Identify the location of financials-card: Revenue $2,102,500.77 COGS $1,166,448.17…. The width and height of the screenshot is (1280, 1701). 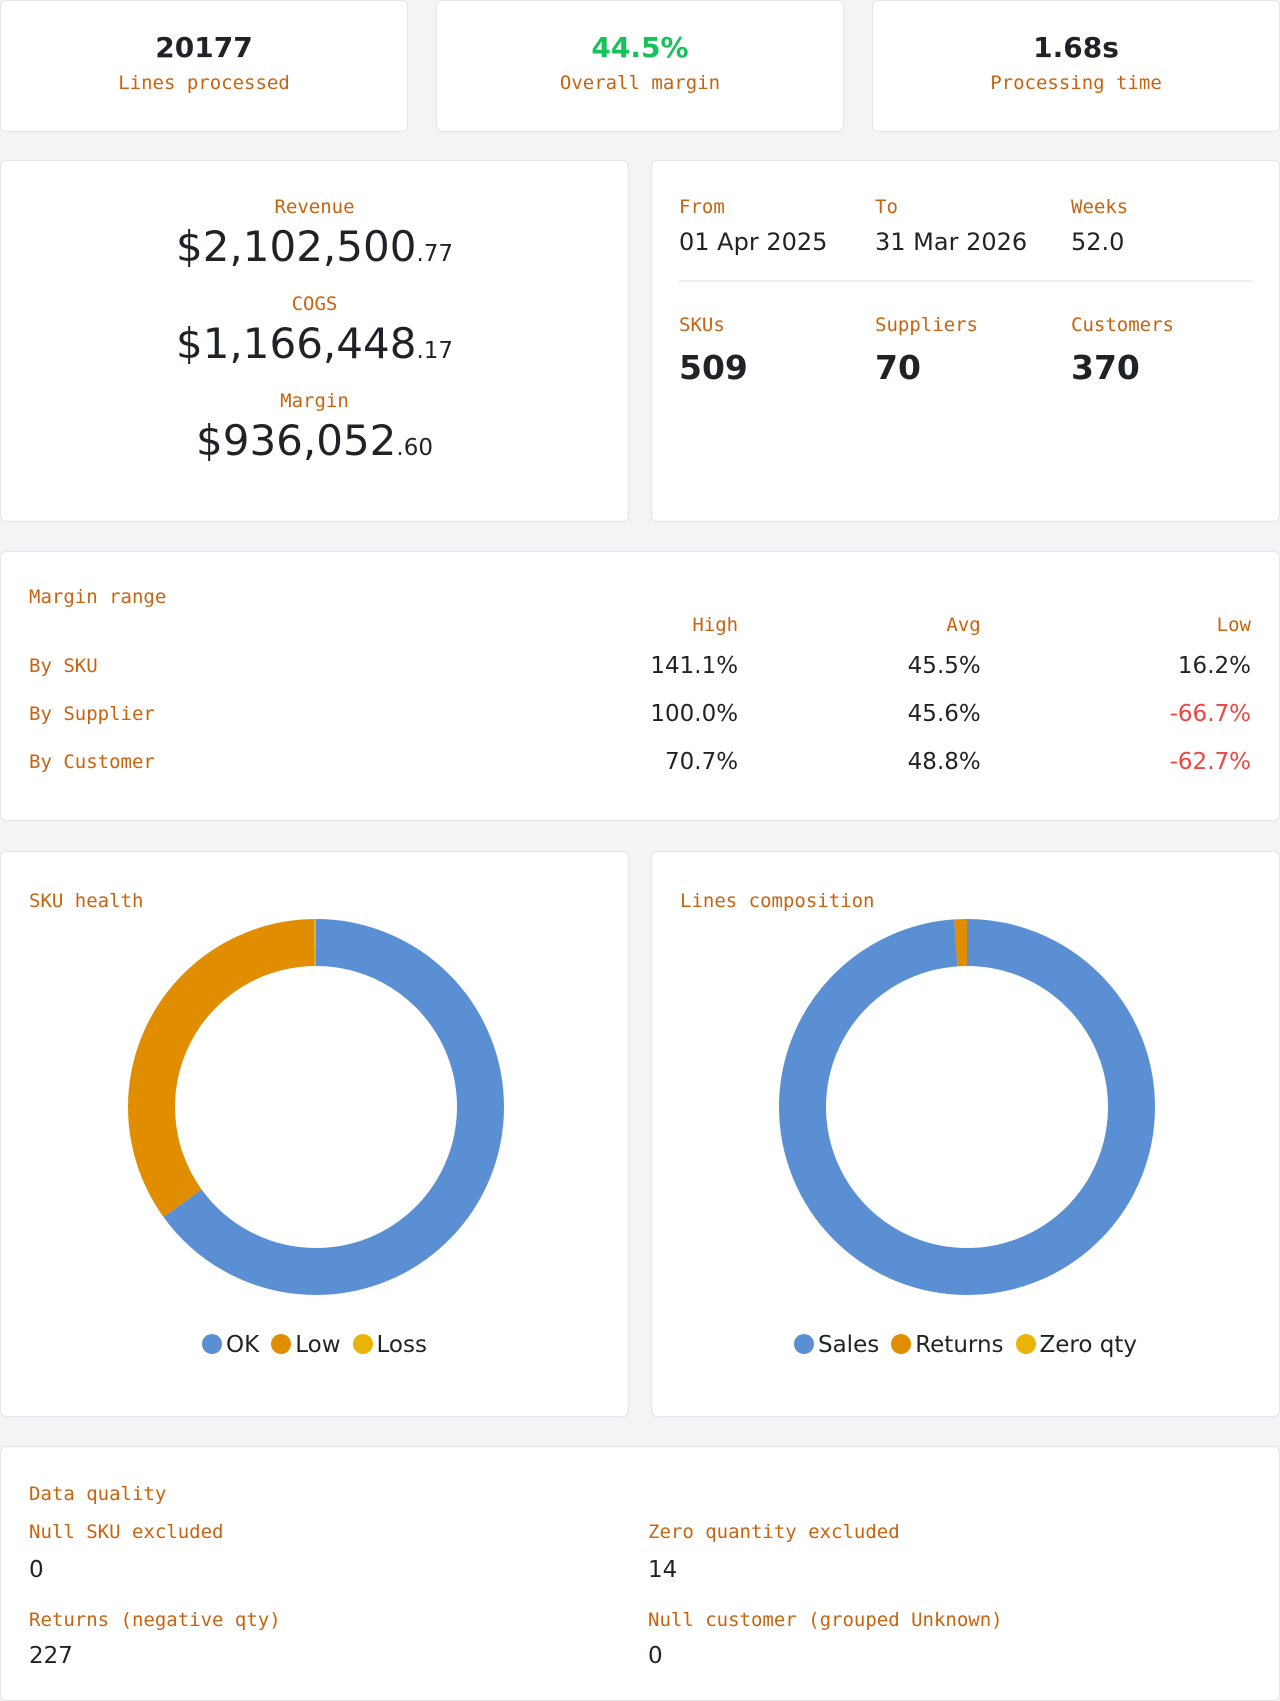
(314, 341).